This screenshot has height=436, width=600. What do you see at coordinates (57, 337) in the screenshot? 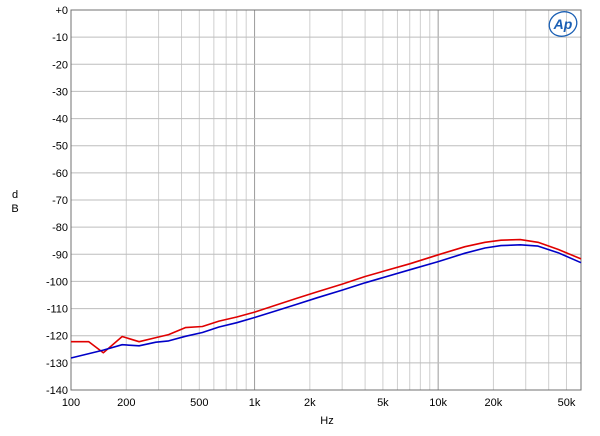
I see `y-tick-label: -120` at bounding box center [57, 337].